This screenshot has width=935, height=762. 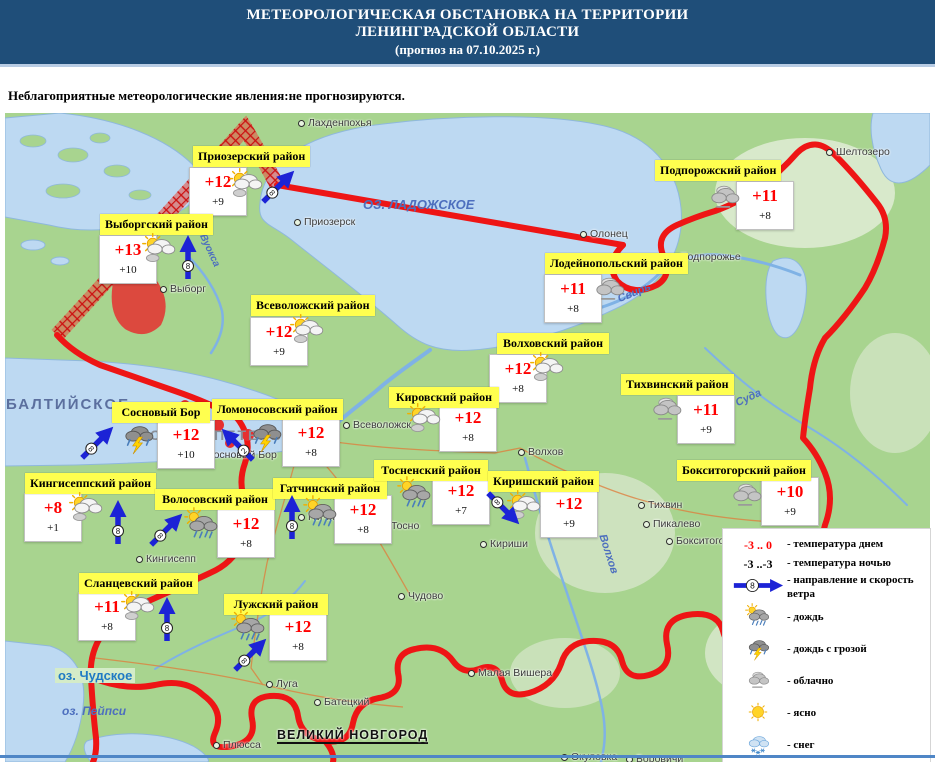 I want to click on district-label: Волосовский район, so click(x=215, y=499).